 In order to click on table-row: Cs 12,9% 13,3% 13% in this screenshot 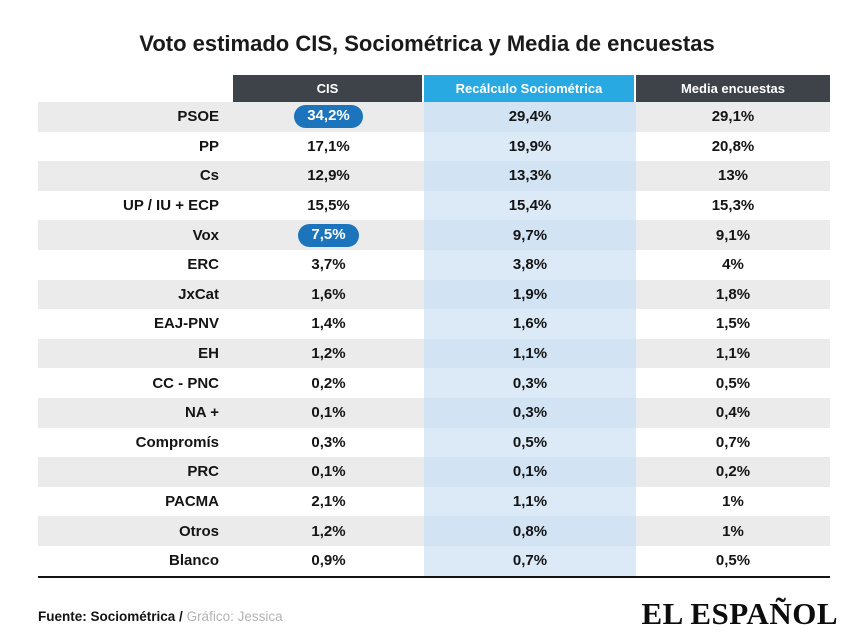, I will do `click(434, 176)`.